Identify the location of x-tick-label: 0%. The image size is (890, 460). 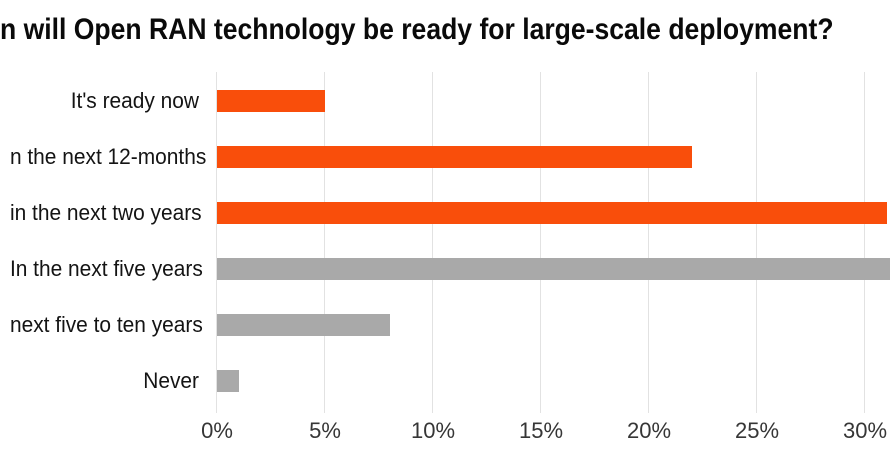
(217, 430).